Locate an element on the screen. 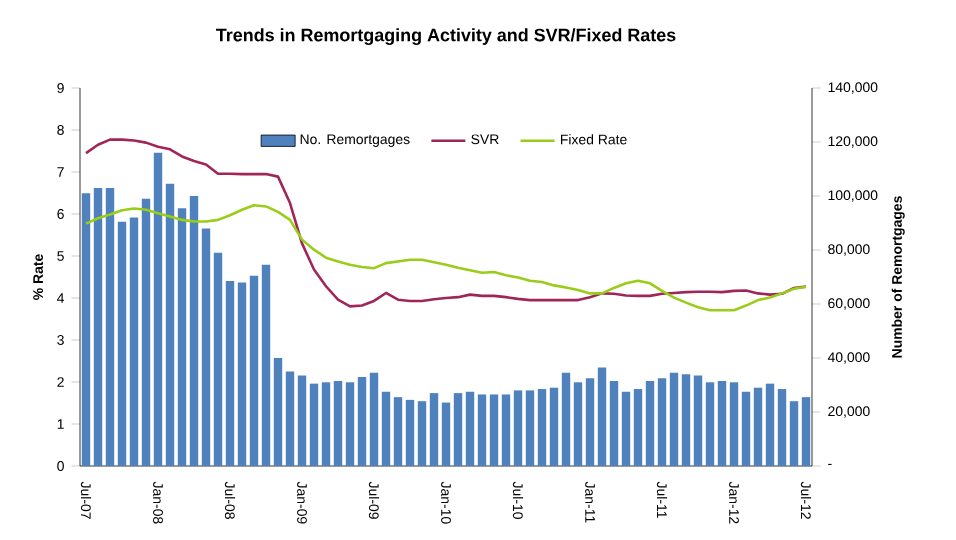 The image size is (956, 540). chart-title: Trends in Remortgaging Activity and SVR/Fixed Rates is located at coordinates (446, 37).